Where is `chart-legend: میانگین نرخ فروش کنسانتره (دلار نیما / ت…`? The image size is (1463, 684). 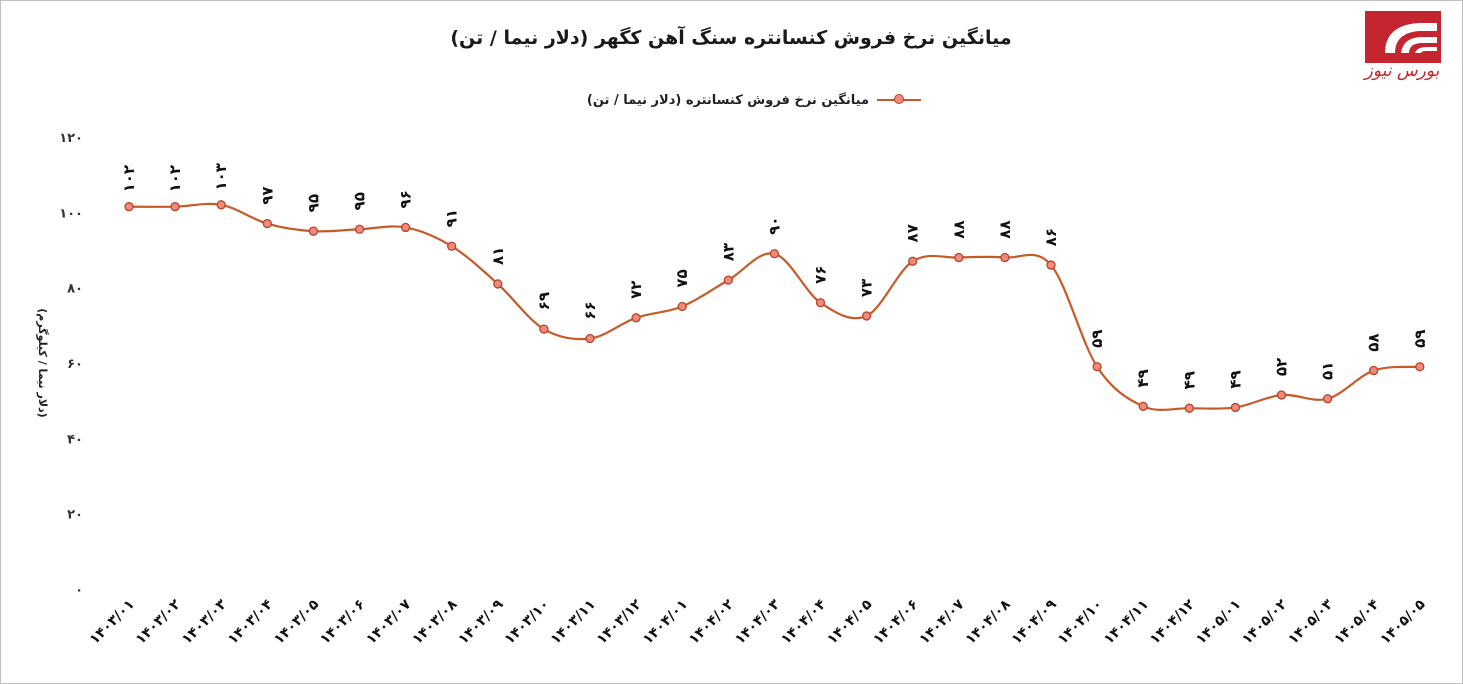 chart-legend: میانگین نرخ فروش کنسانتره (دلار نیما / ت… is located at coordinates (741, 100).